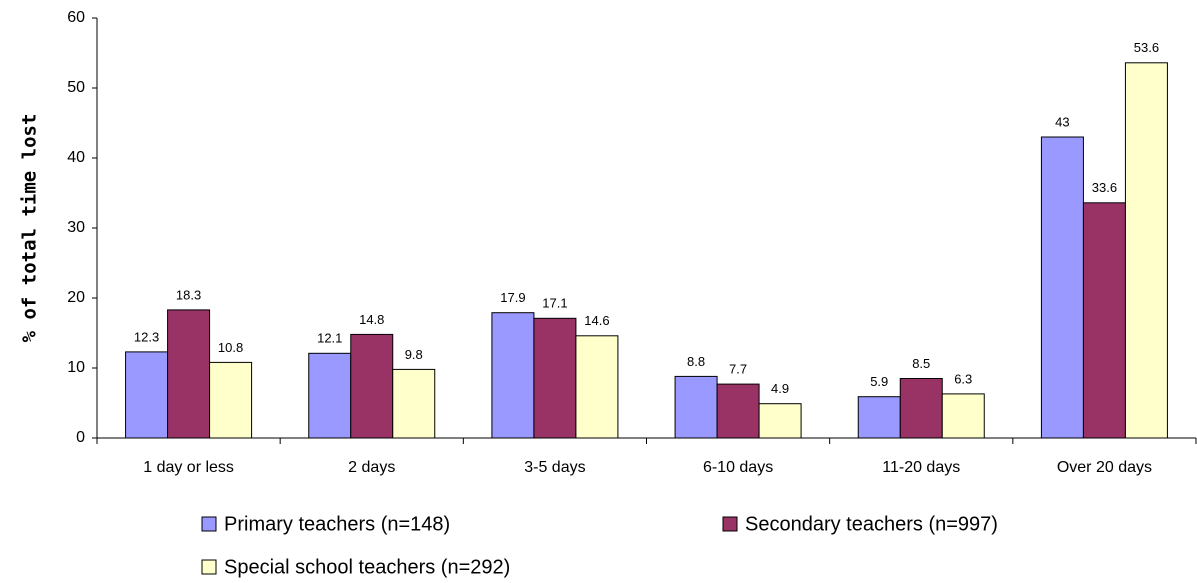 This screenshot has width=1197, height=583. I want to click on y-tick-label: 50, so click(76, 87).